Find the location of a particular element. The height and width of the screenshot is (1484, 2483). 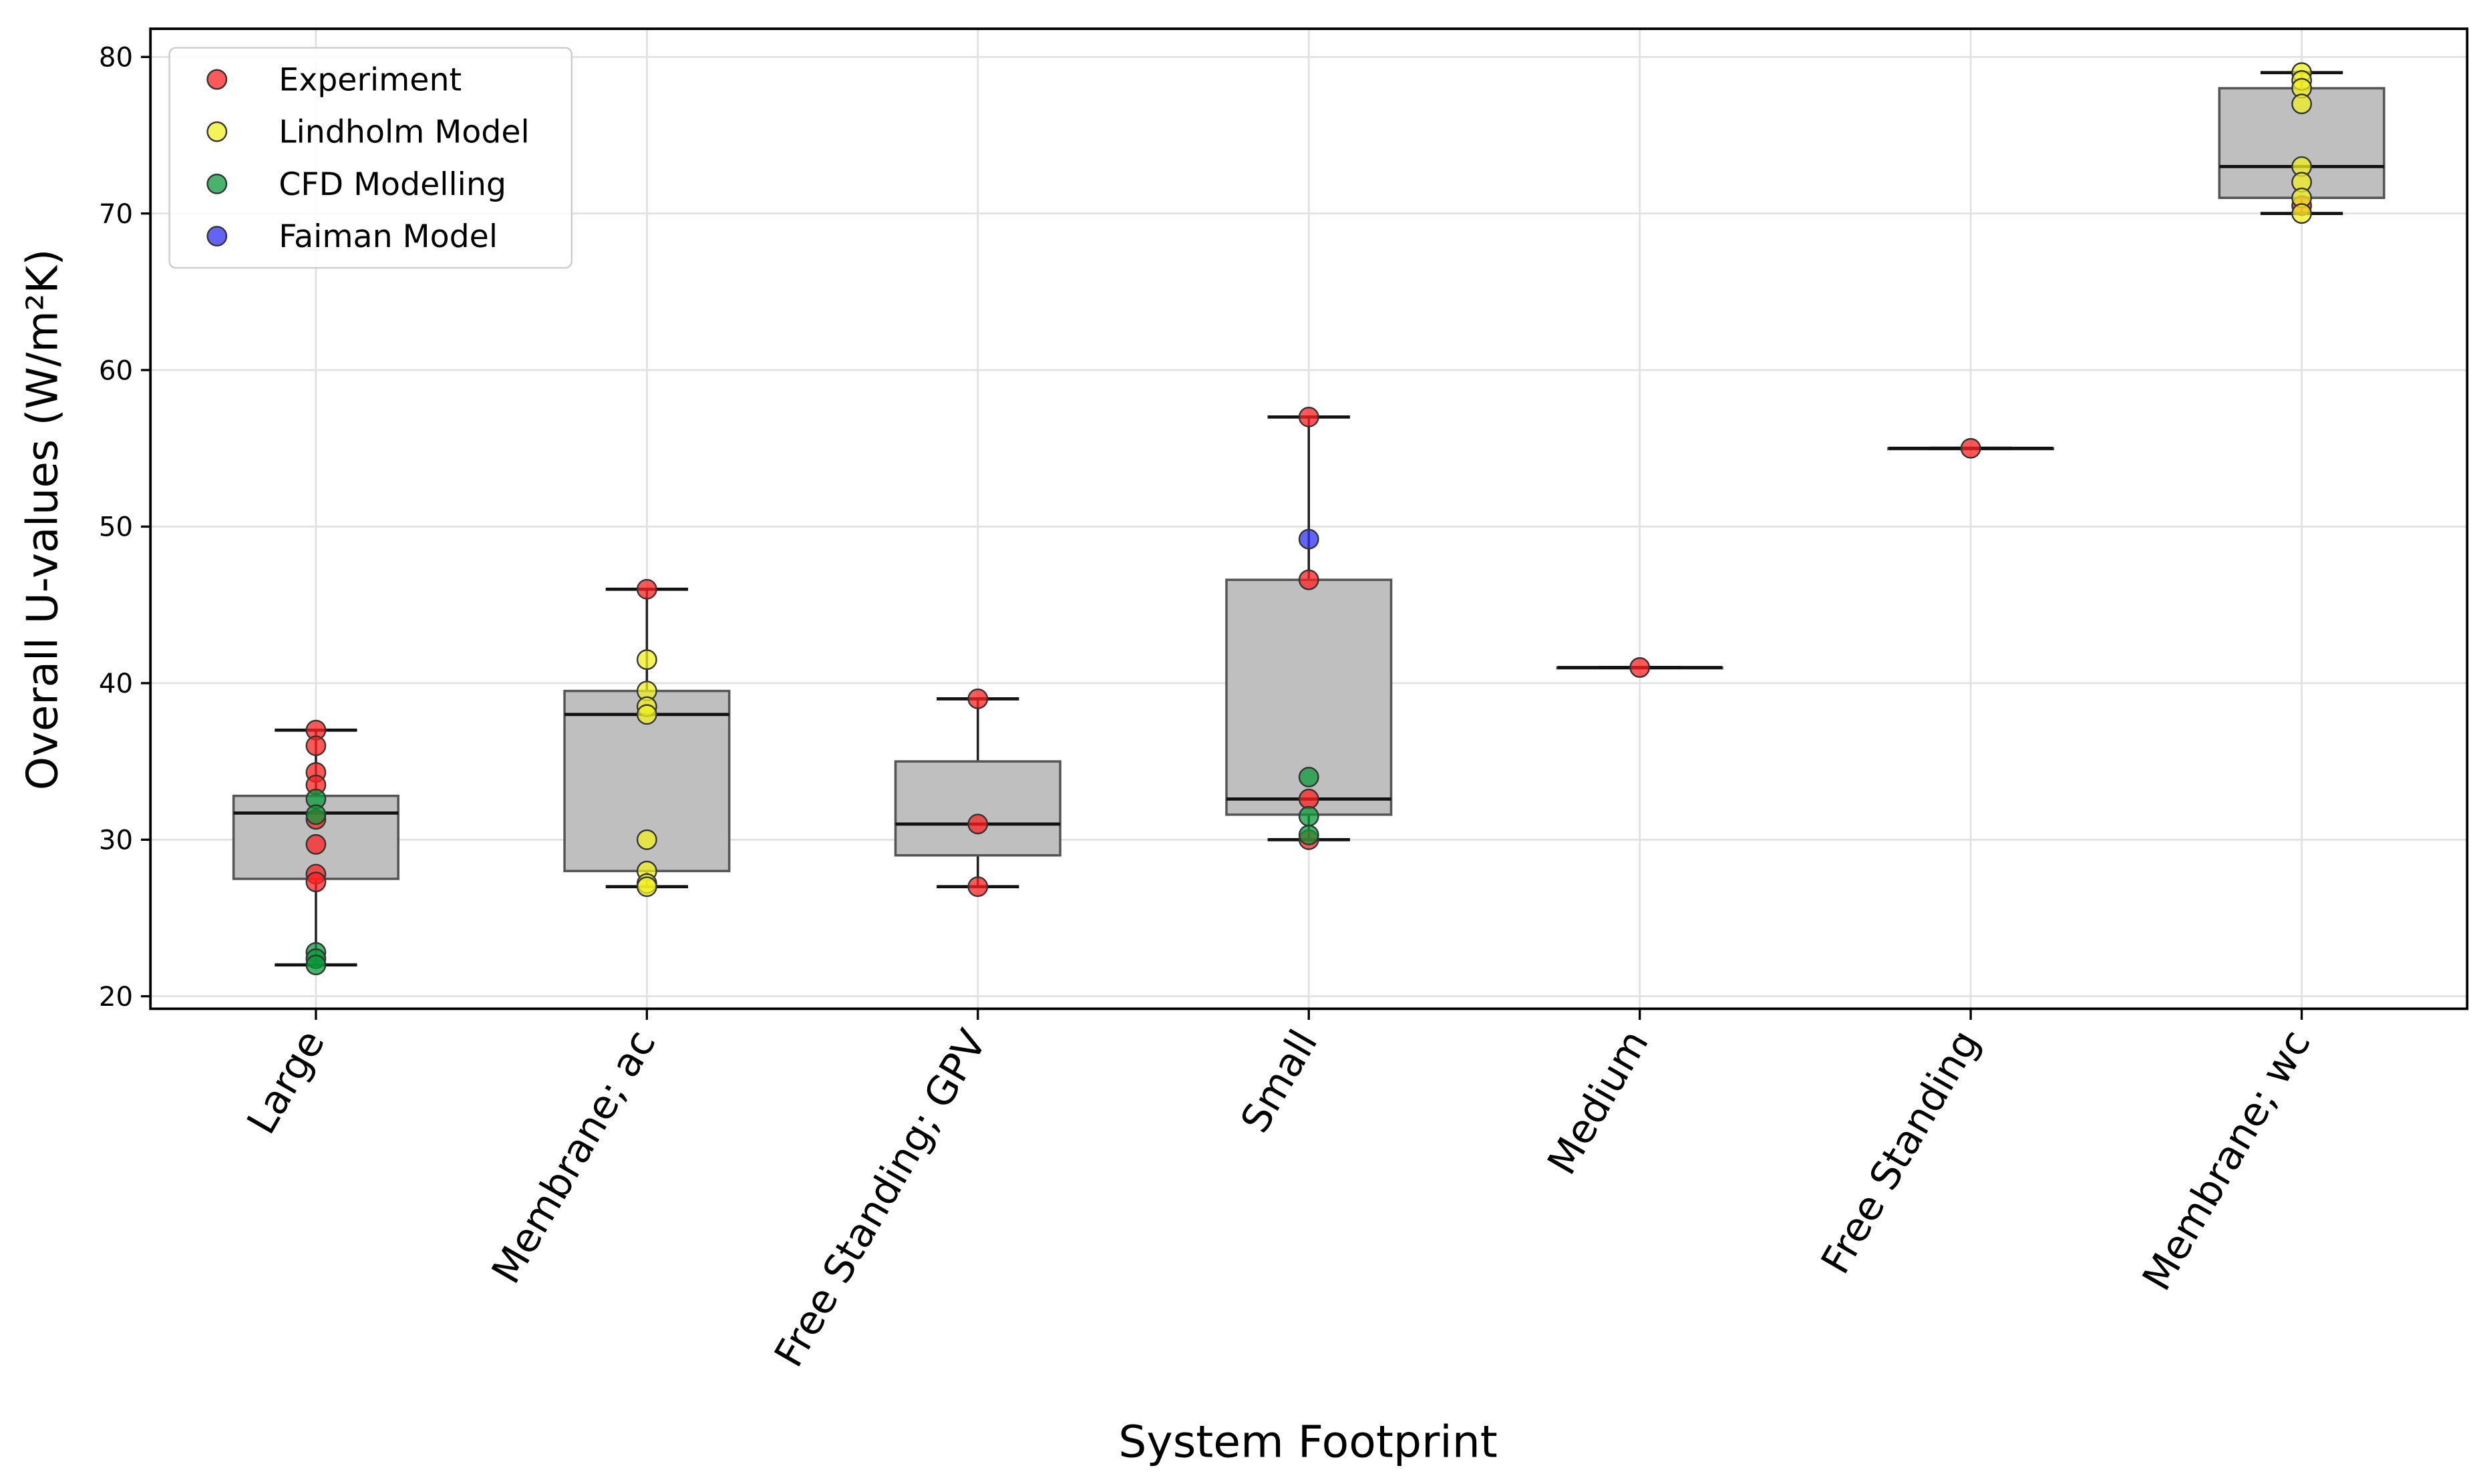

y-tick-label: 30 is located at coordinates (116, 841).